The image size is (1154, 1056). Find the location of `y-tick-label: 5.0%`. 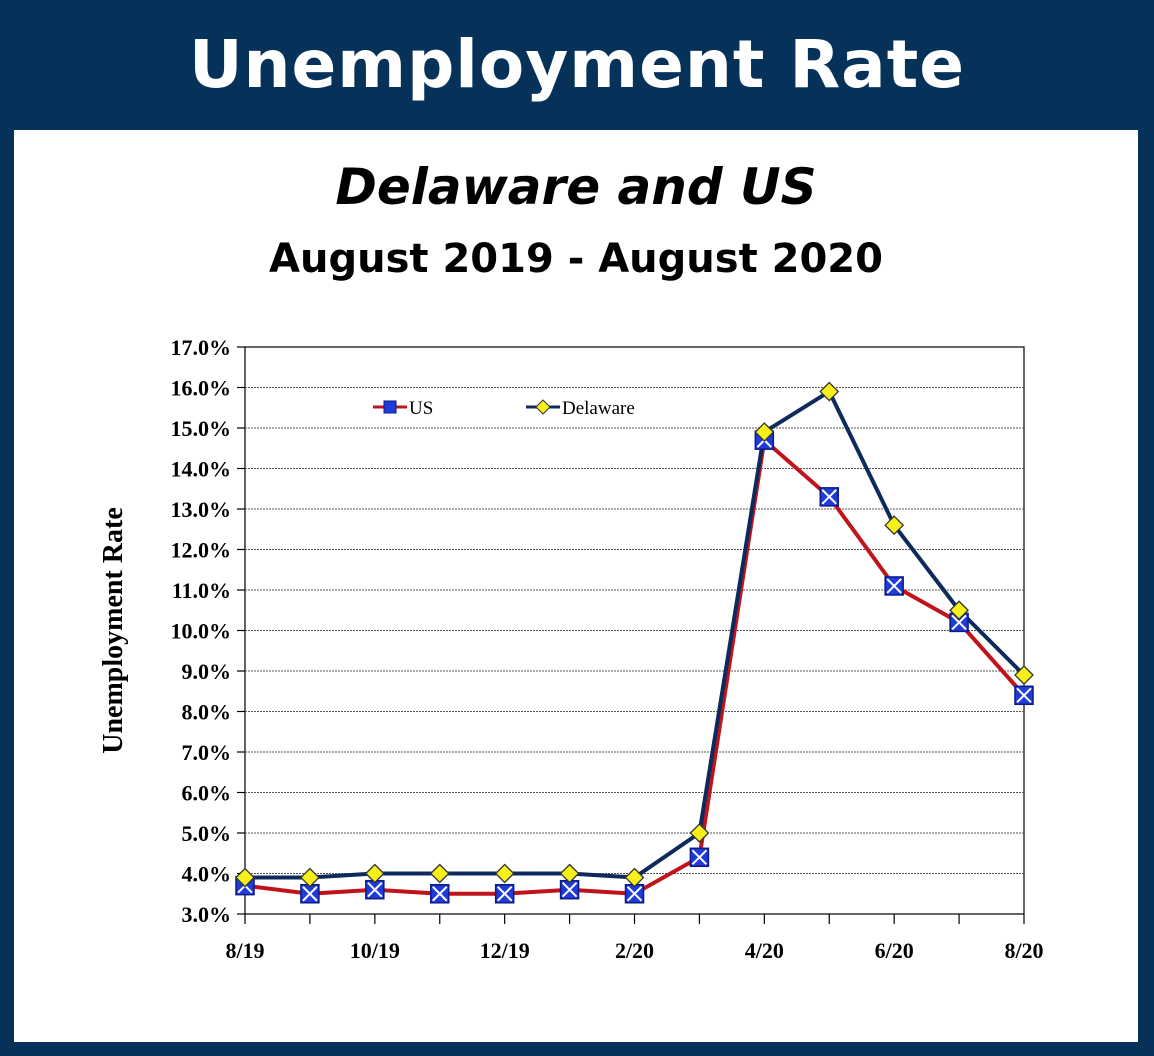

y-tick-label: 5.0% is located at coordinates (207, 833).